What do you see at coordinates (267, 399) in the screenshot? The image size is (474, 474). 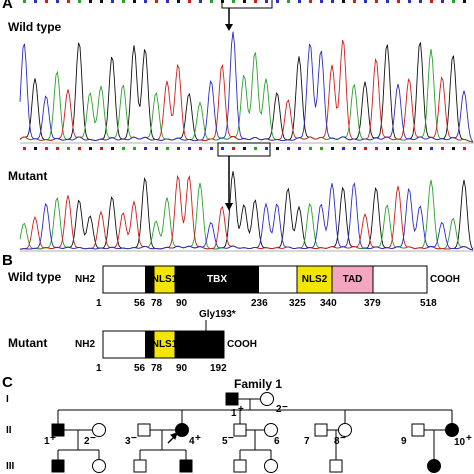 I see `gen1-female` at bounding box center [267, 399].